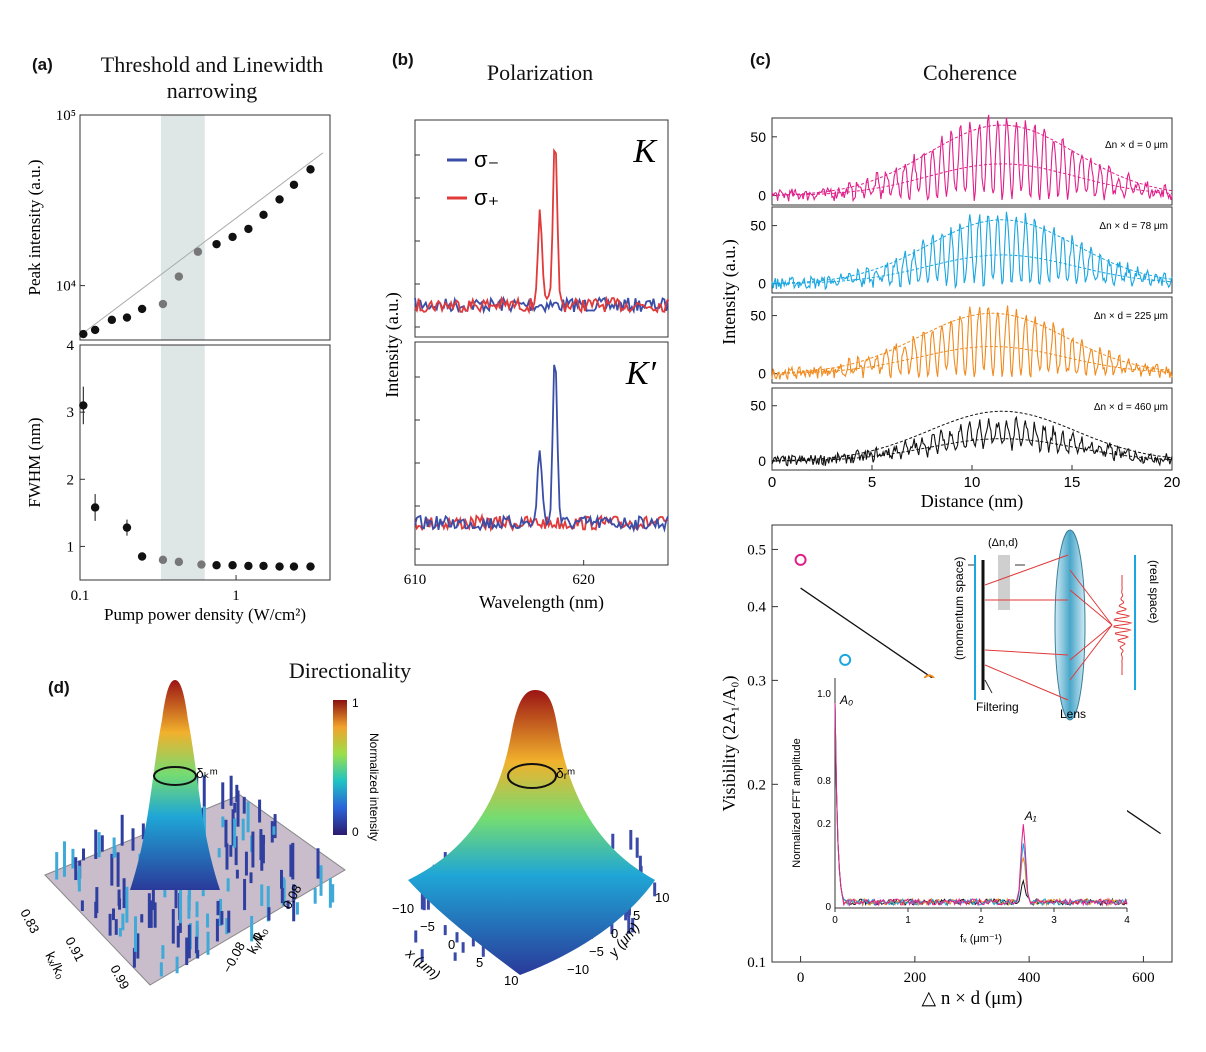  I want to click on xlabel: kₓ/k₀, so click(55, 965).